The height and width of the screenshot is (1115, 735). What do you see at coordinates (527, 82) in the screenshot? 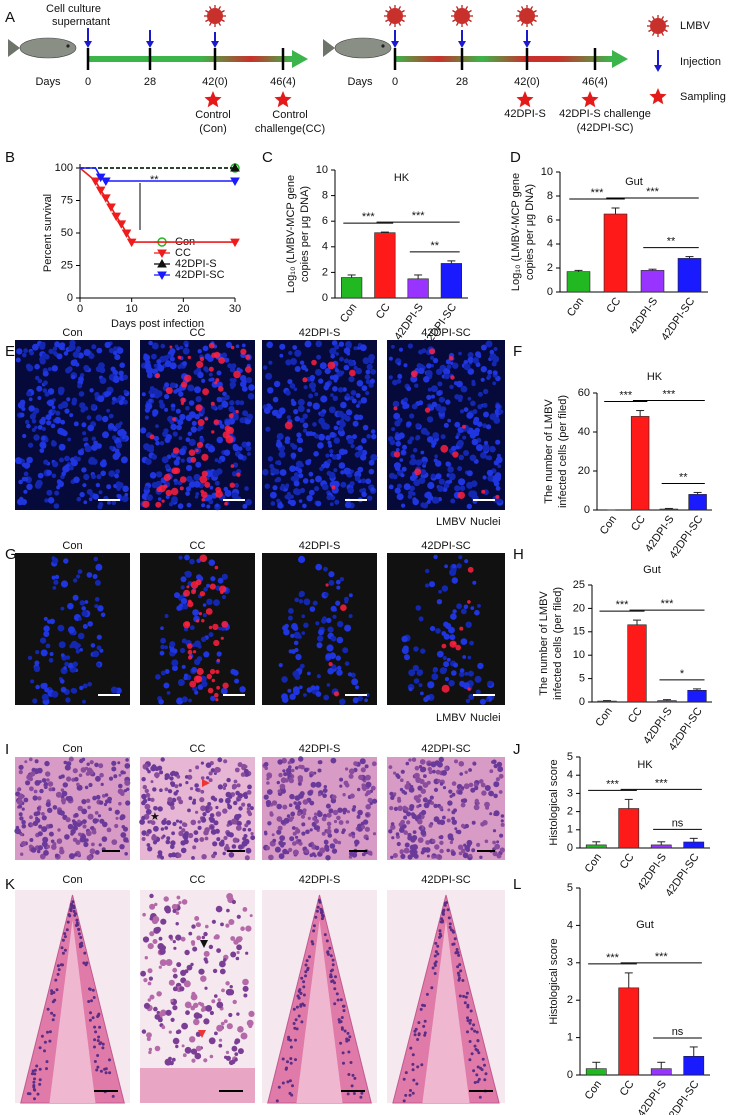
I see `timeline-label: 42(0)` at bounding box center [527, 82].